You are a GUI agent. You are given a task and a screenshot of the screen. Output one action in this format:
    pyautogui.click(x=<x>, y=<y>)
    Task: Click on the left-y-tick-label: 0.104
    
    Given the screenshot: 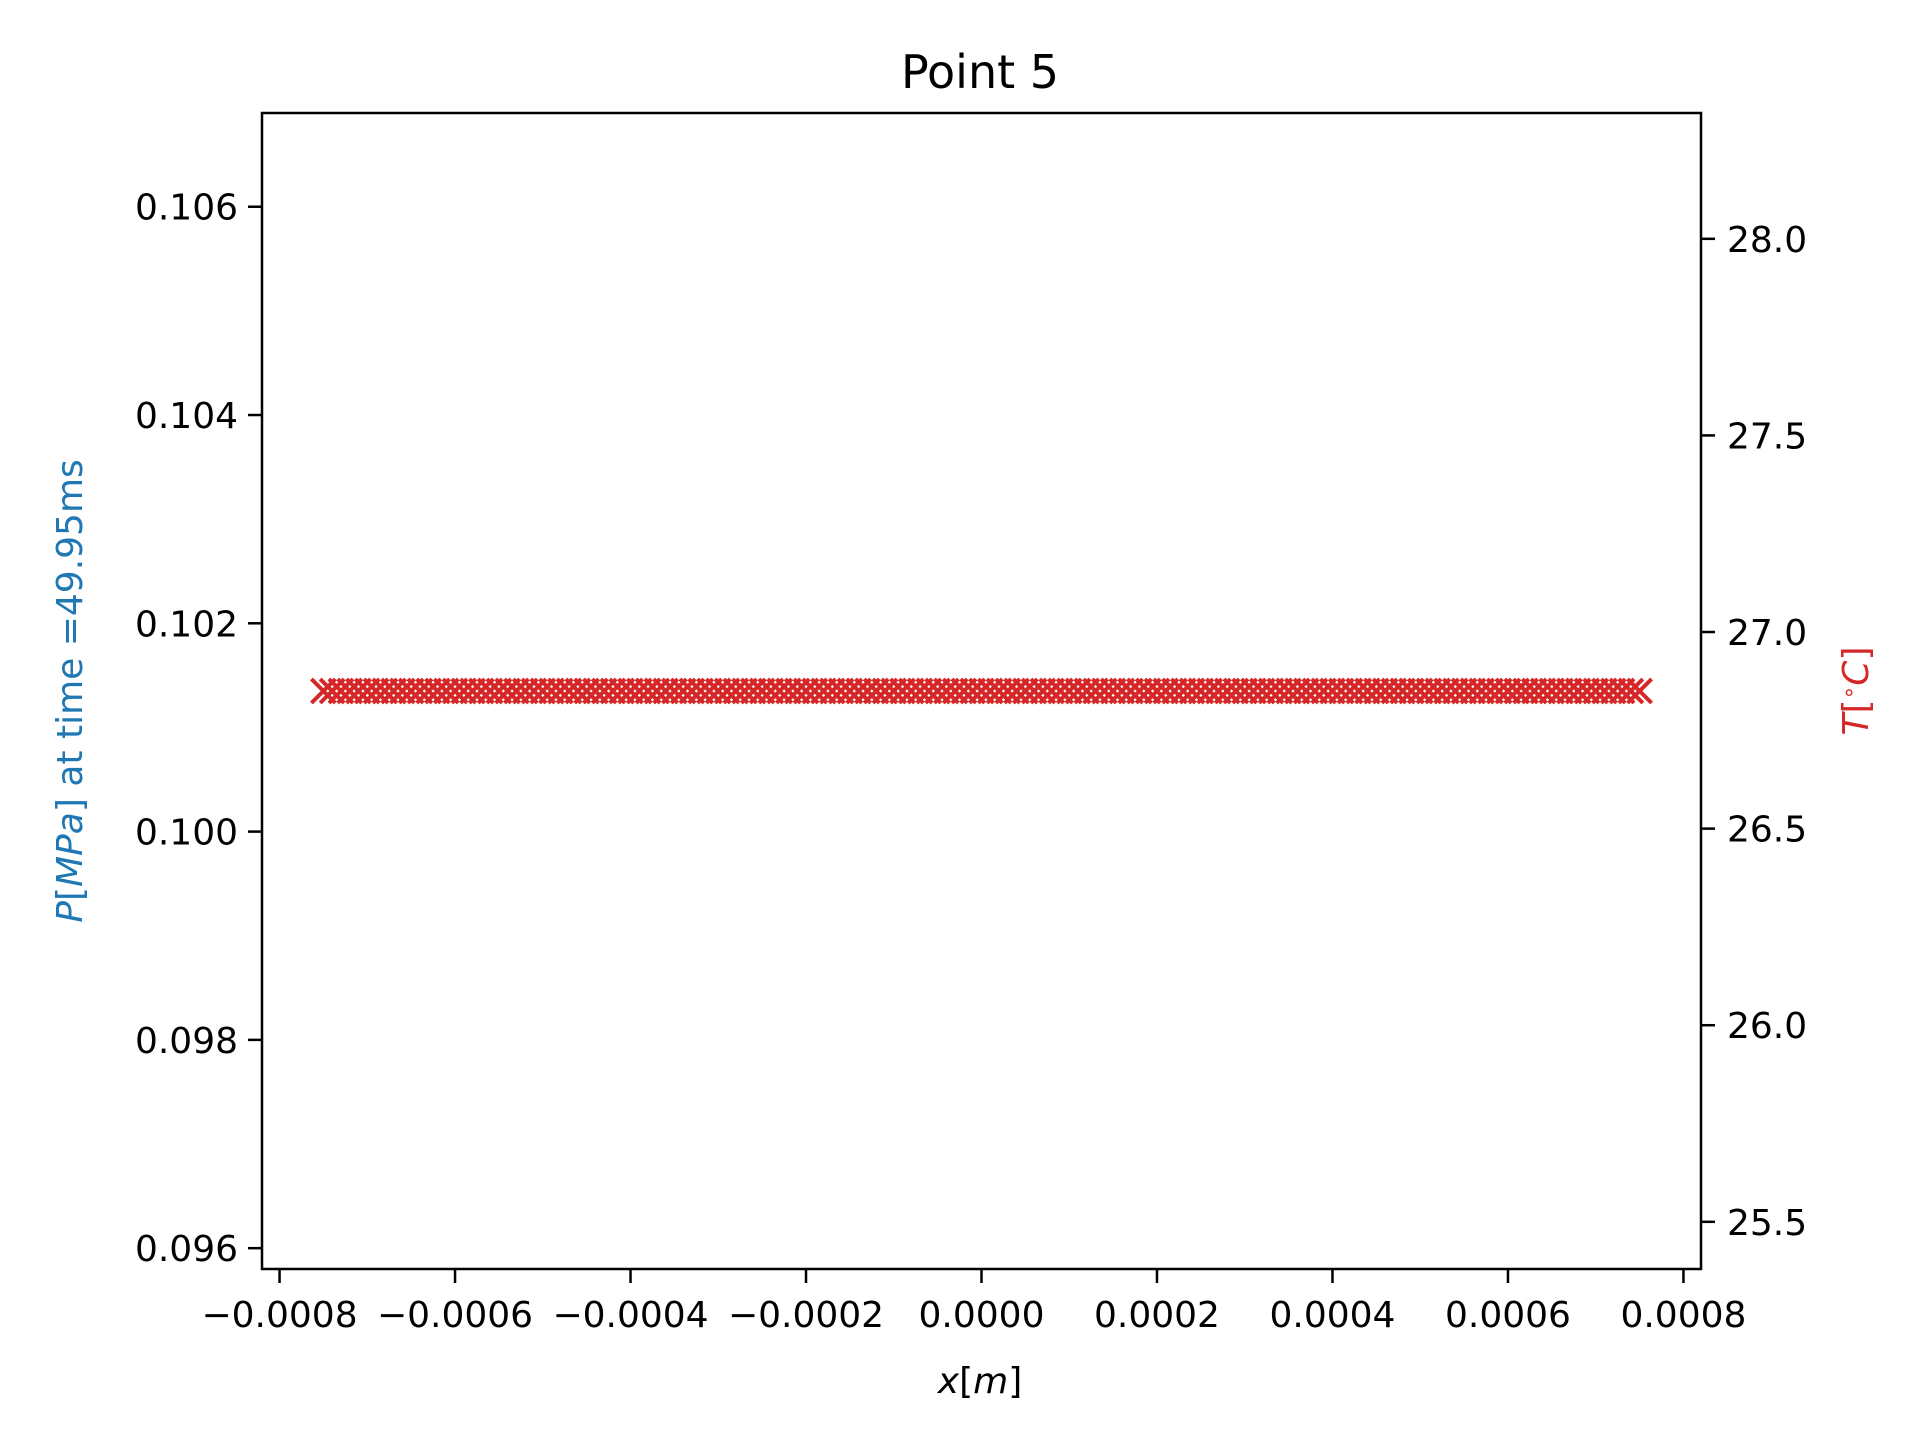 What is the action you would take?
    pyautogui.click(x=186, y=416)
    